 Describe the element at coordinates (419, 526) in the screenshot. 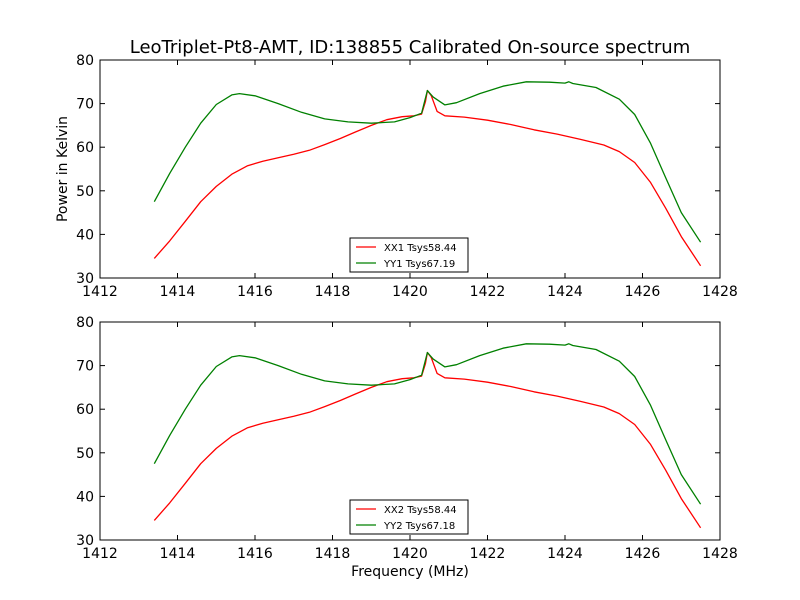

I see `legend-entry-label: YY2 Tsys67.18` at that location.